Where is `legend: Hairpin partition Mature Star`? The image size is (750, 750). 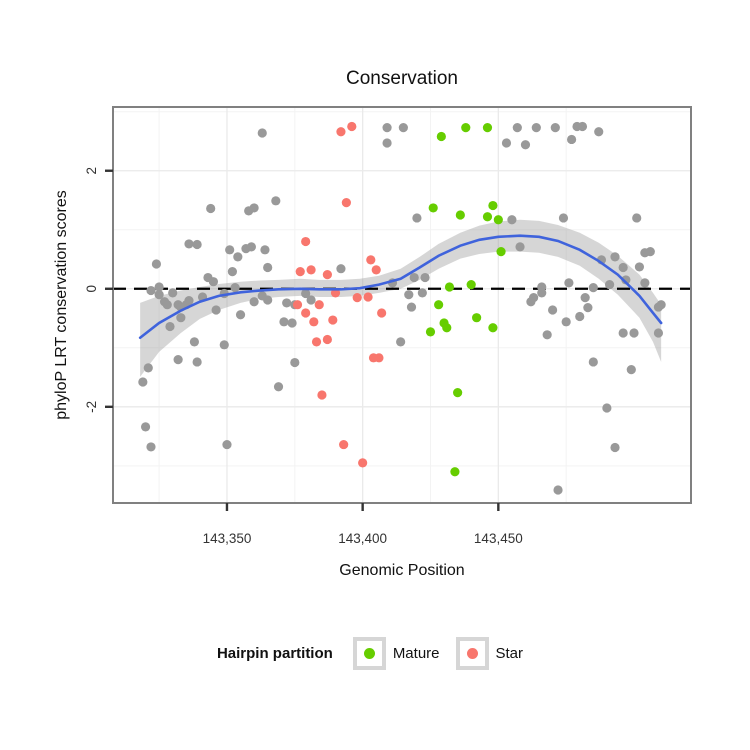 legend: Hairpin partition Mature Star is located at coordinates (375, 653).